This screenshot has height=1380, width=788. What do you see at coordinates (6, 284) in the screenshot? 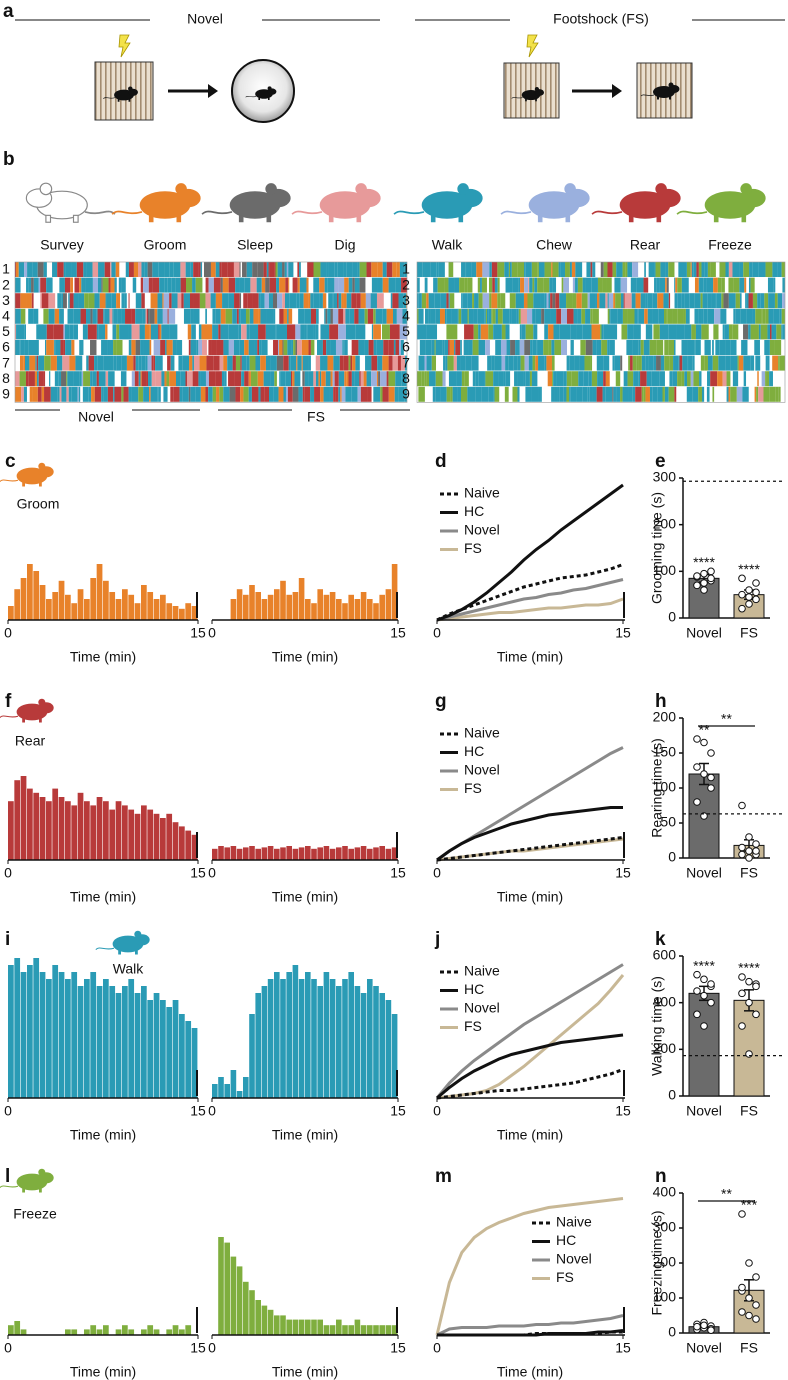
I see `row-label: 2` at bounding box center [6, 284].